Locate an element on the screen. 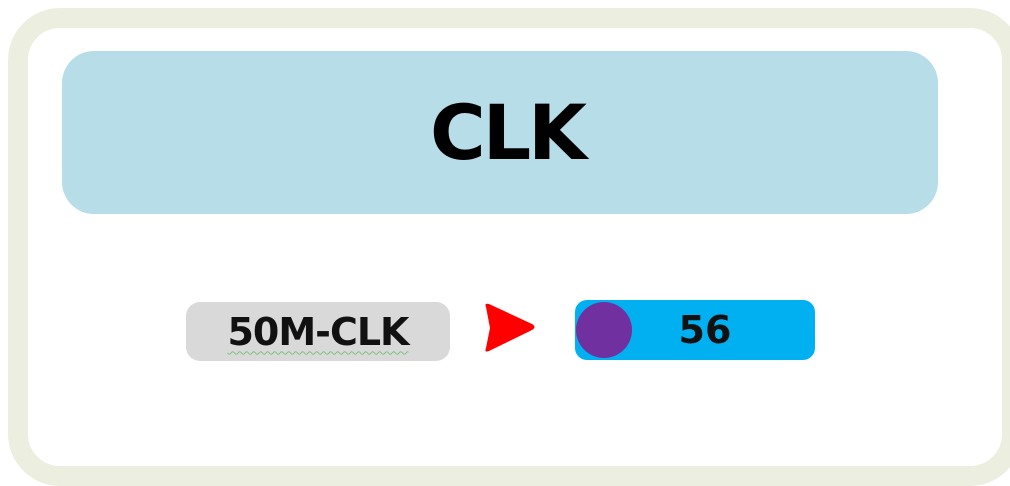 This screenshot has height=486, width=1010. source-node: 50M-CLK is located at coordinates (318, 331).